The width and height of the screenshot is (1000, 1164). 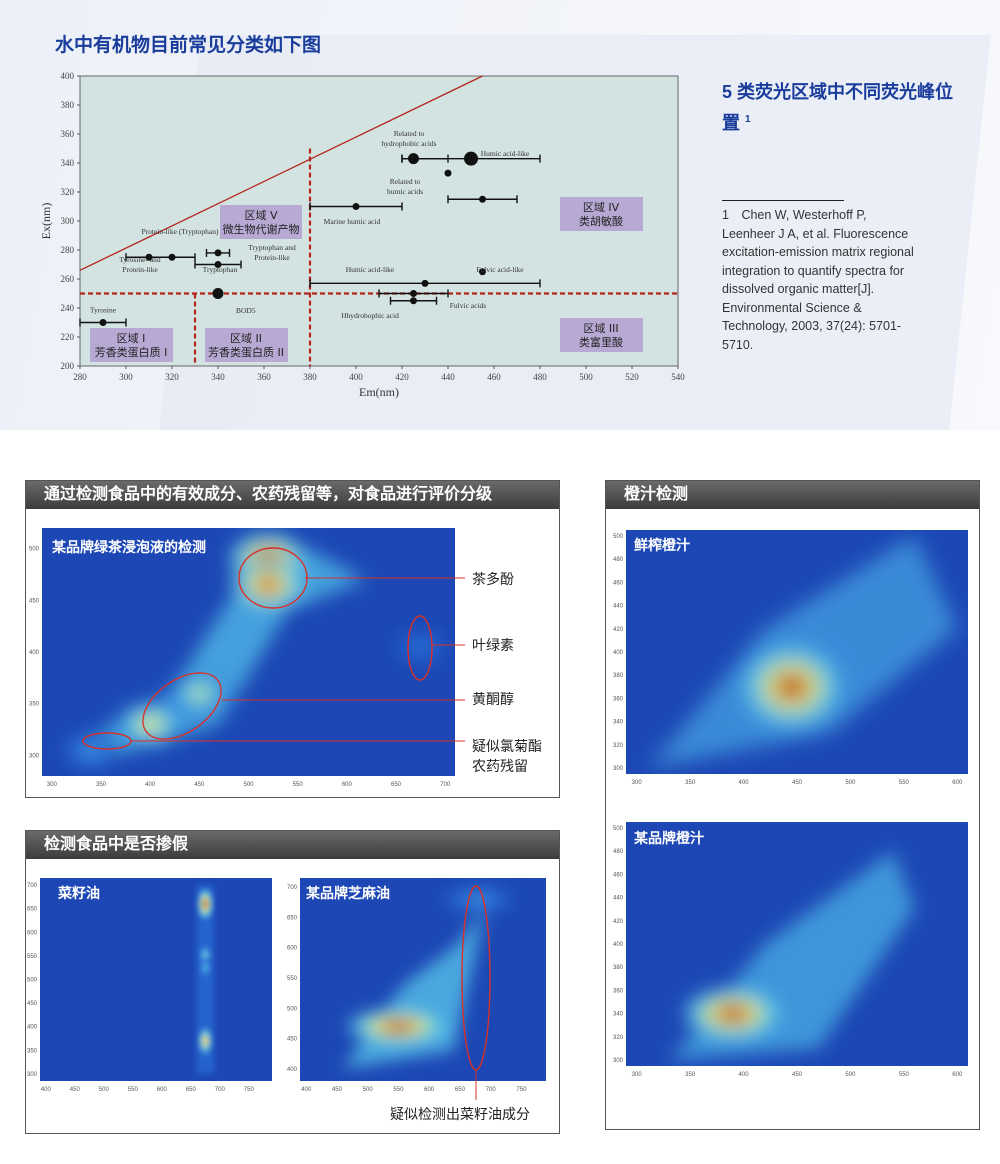 I want to click on region-desc: 类富里酸, so click(x=601, y=342).